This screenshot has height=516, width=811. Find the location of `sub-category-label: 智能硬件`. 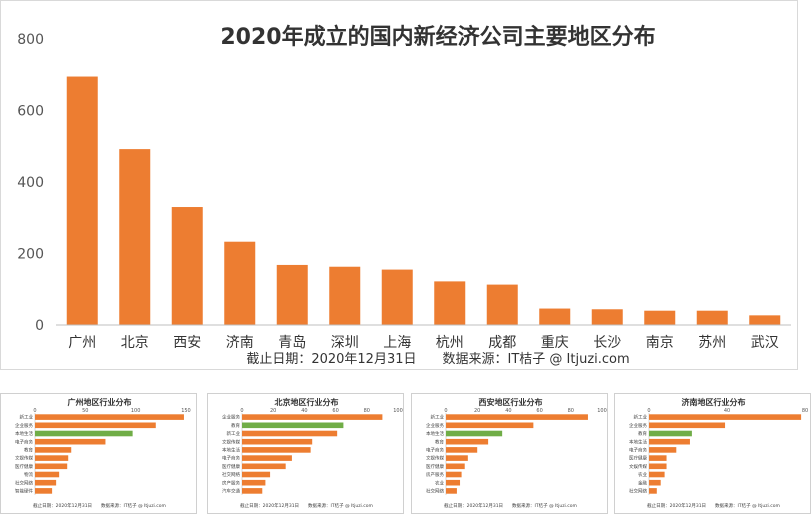

sub-category-label: 智能硬件 is located at coordinates (24, 491).